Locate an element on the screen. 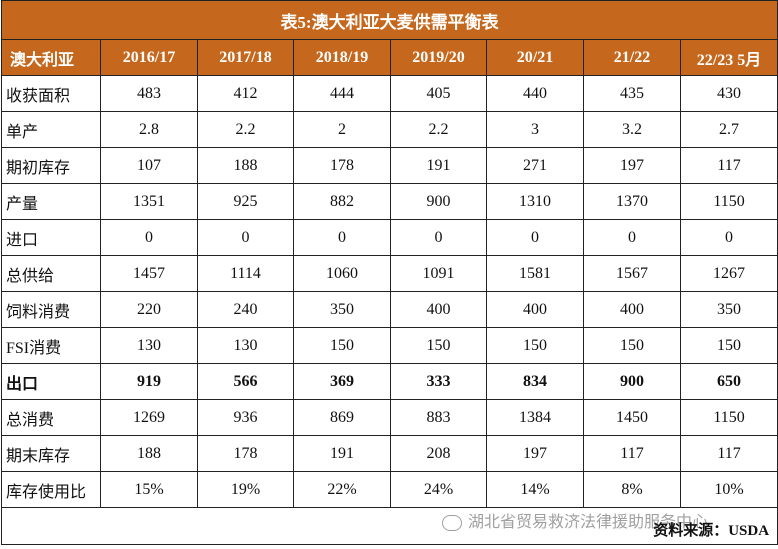 The width and height of the screenshot is (778, 549). header-cell: 21/22 is located at coordinates (632, 57).